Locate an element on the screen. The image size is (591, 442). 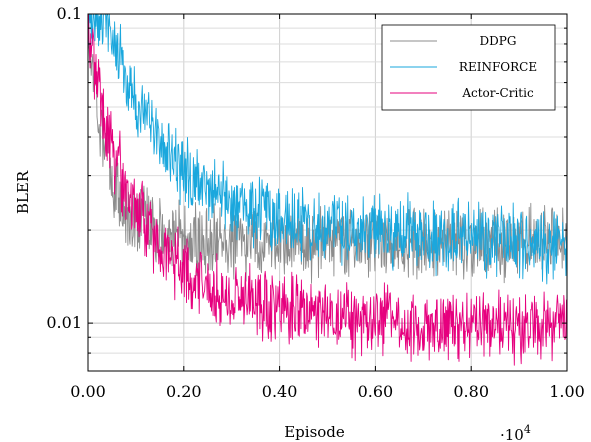
x-multiplier-label: ·104 is located at coordinates (515, 432).